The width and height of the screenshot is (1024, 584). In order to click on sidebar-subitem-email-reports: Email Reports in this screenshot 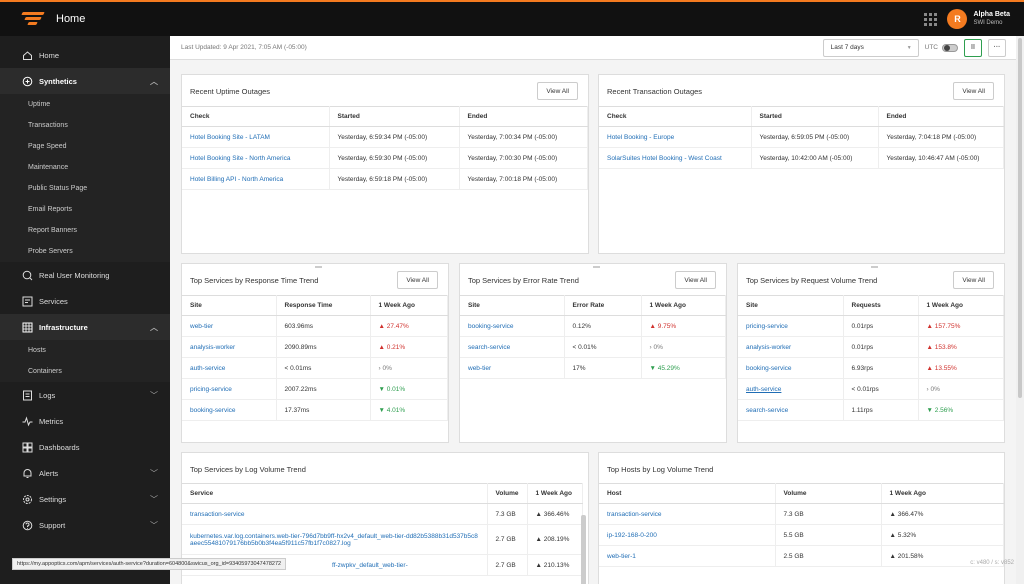, I will do `click(85, 209)`.